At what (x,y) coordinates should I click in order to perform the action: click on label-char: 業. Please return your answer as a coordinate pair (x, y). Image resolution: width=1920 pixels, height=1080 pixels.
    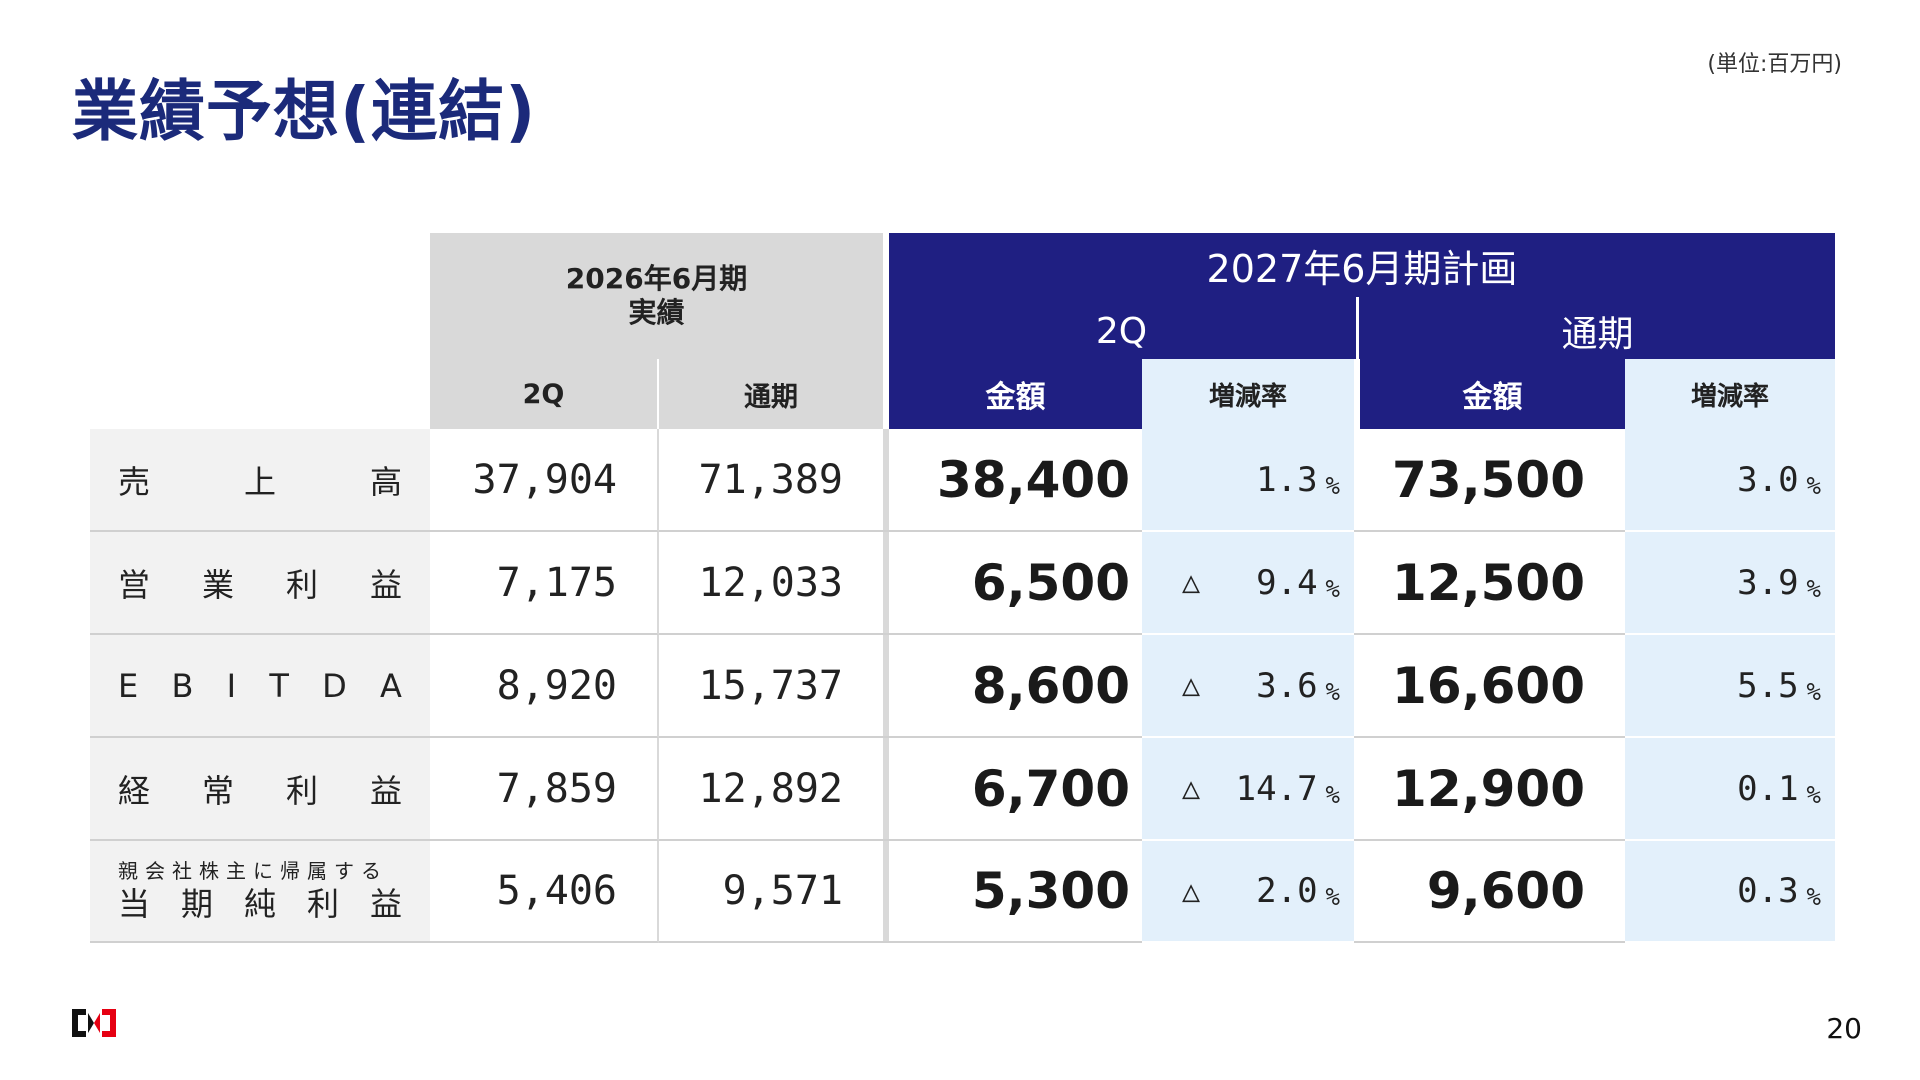
    Looking at the image, I should click on (217, 584).